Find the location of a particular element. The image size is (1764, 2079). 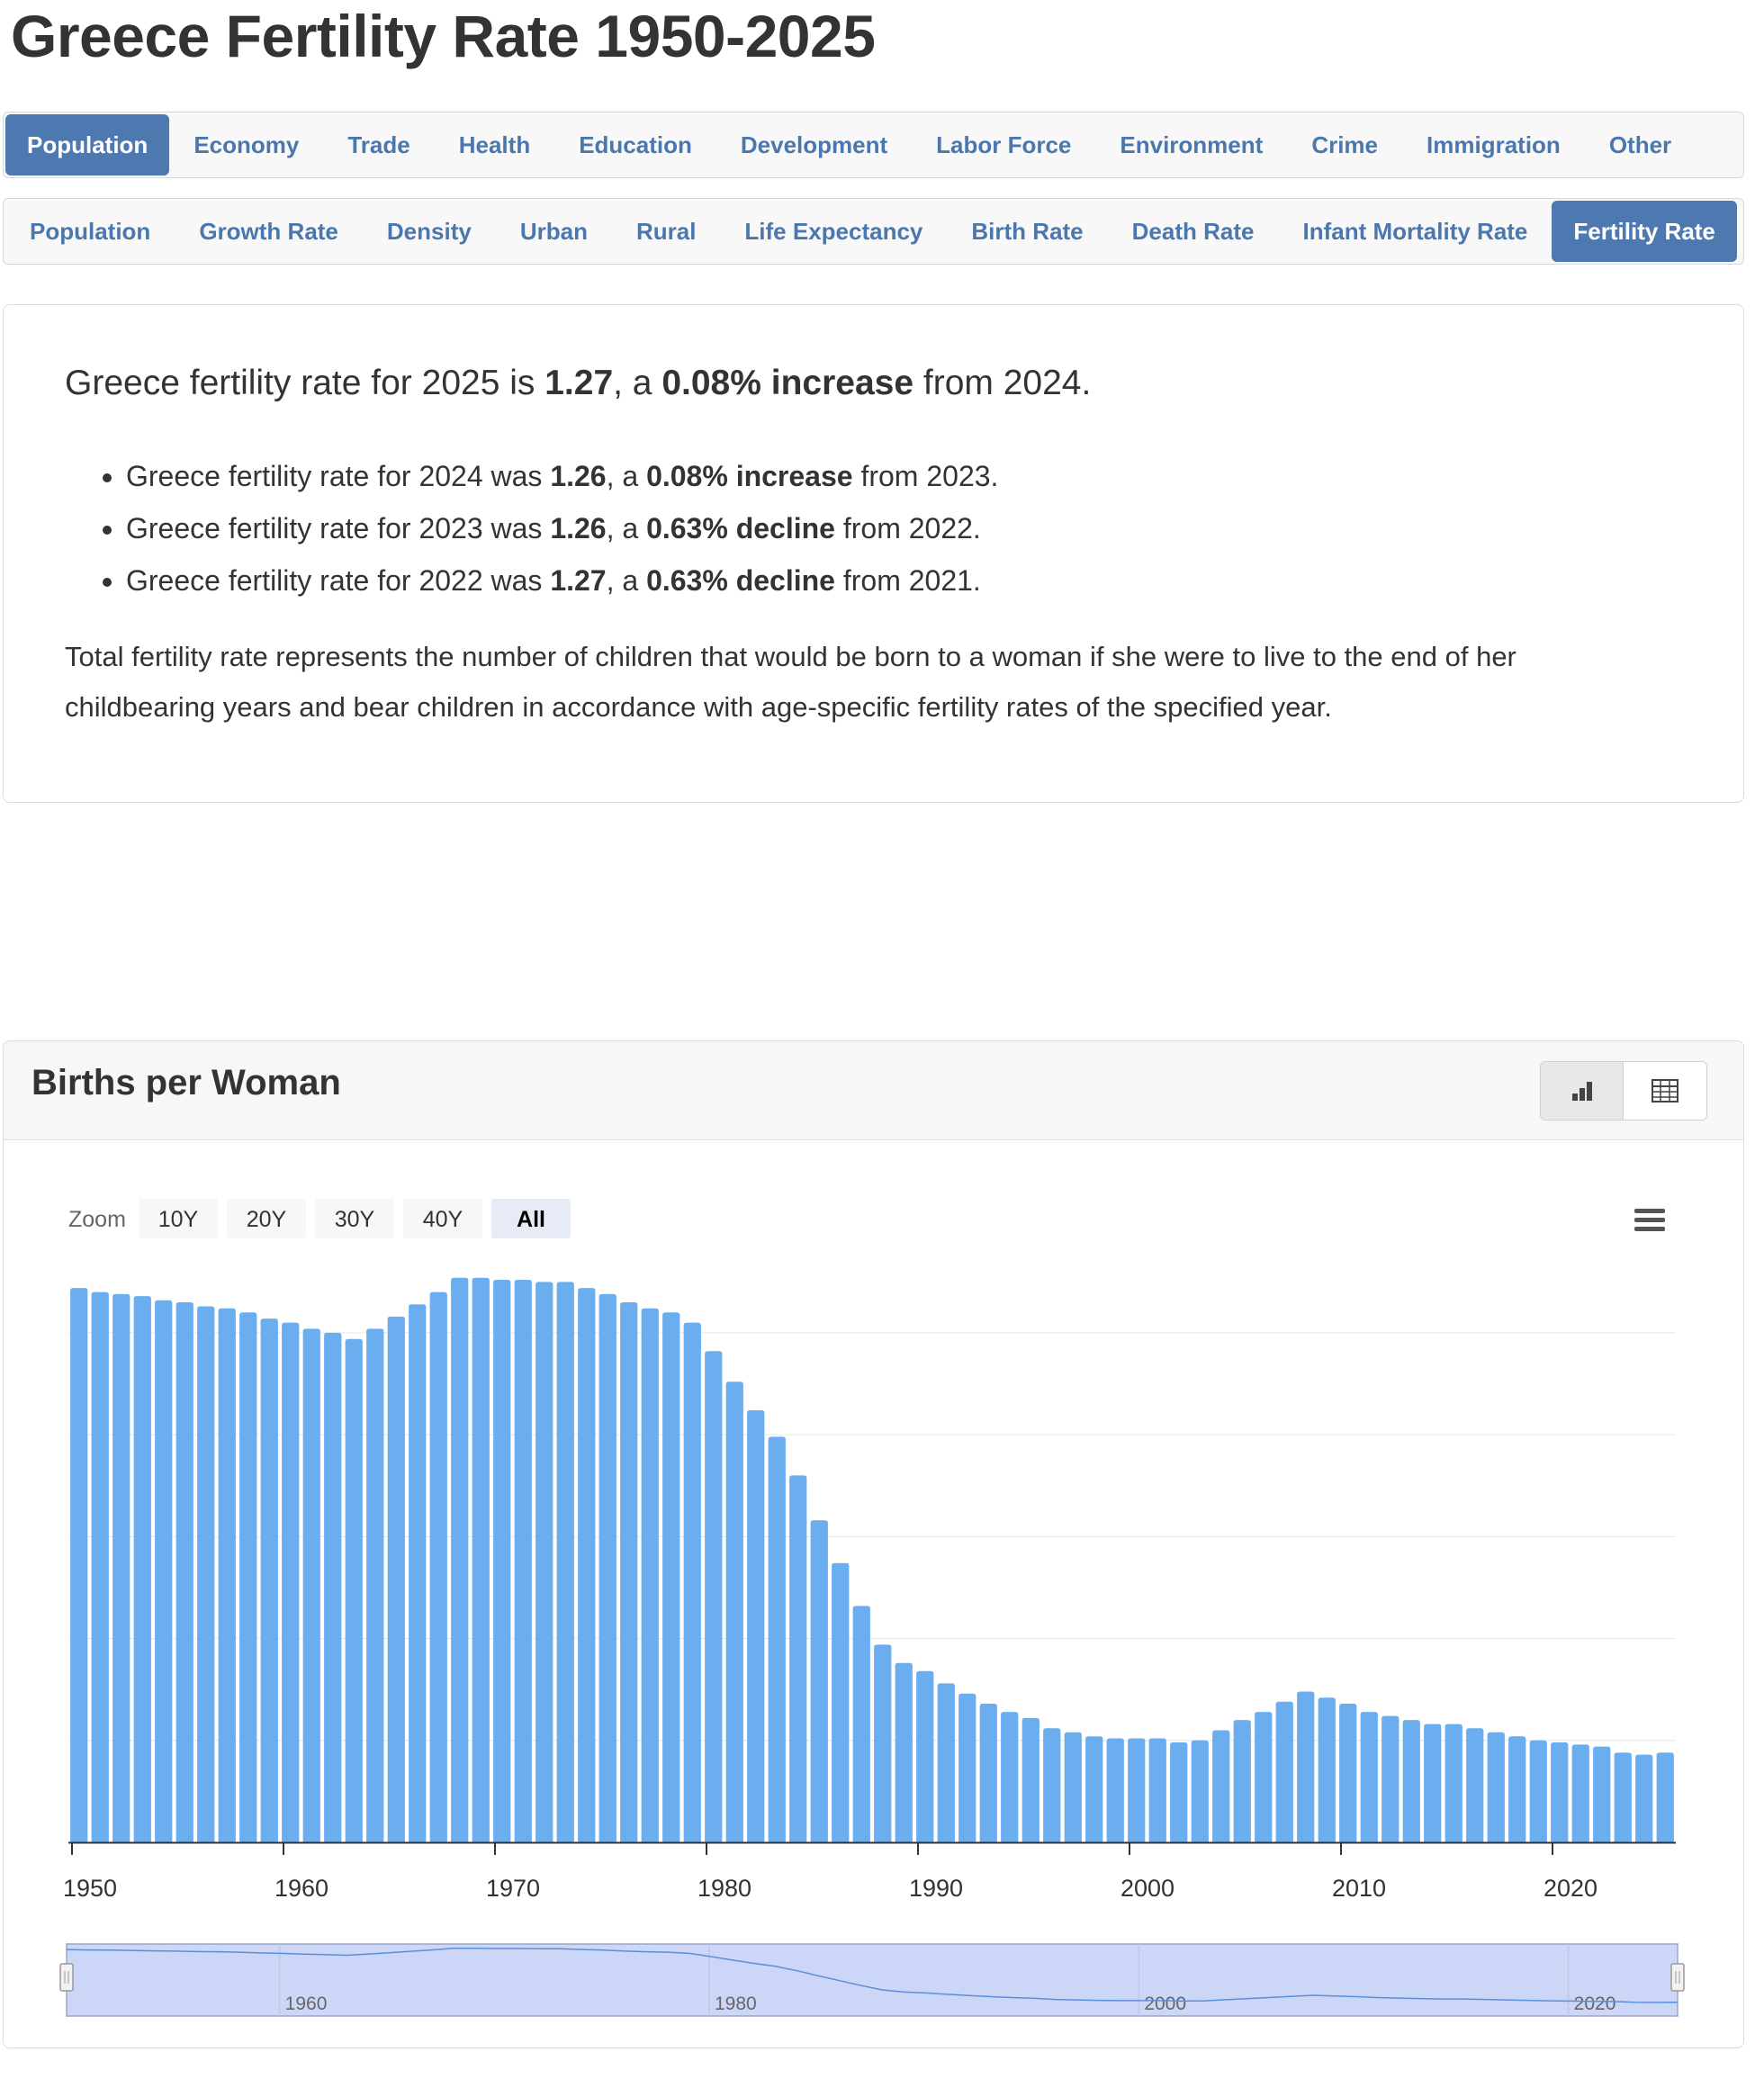

bar-1967 is located at coordinates (438, 1567).